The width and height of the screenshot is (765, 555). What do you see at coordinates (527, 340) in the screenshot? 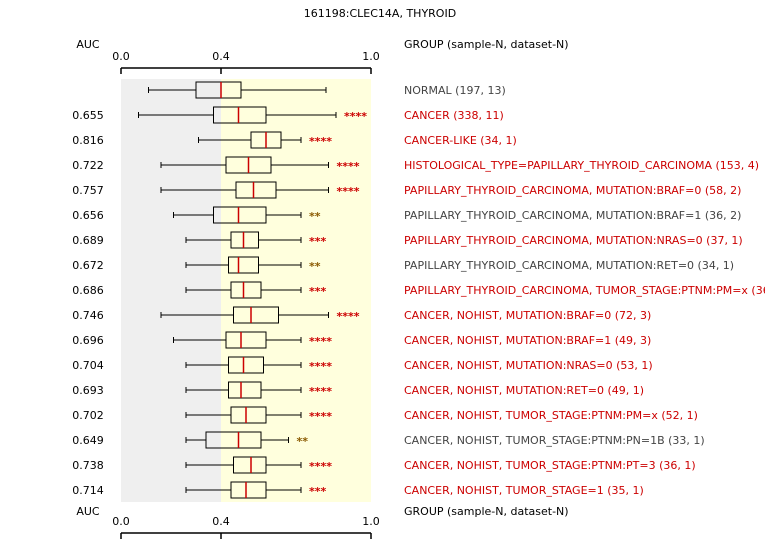
I see `group-label: CANCER, NOHIST, MUTATION:BRAF=1 (49, 3)` at bounding box center [527, 340].